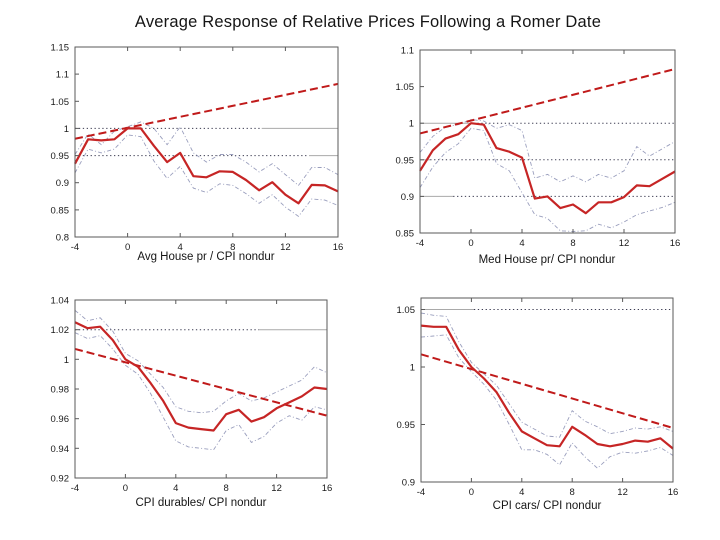 Image resolution: width=720 pixels, height=540 pixels. What do you see at coordinates (60, 48) in the screenshot?
I see `y-tick-label: 1.15` at bounding box center [60, 48].